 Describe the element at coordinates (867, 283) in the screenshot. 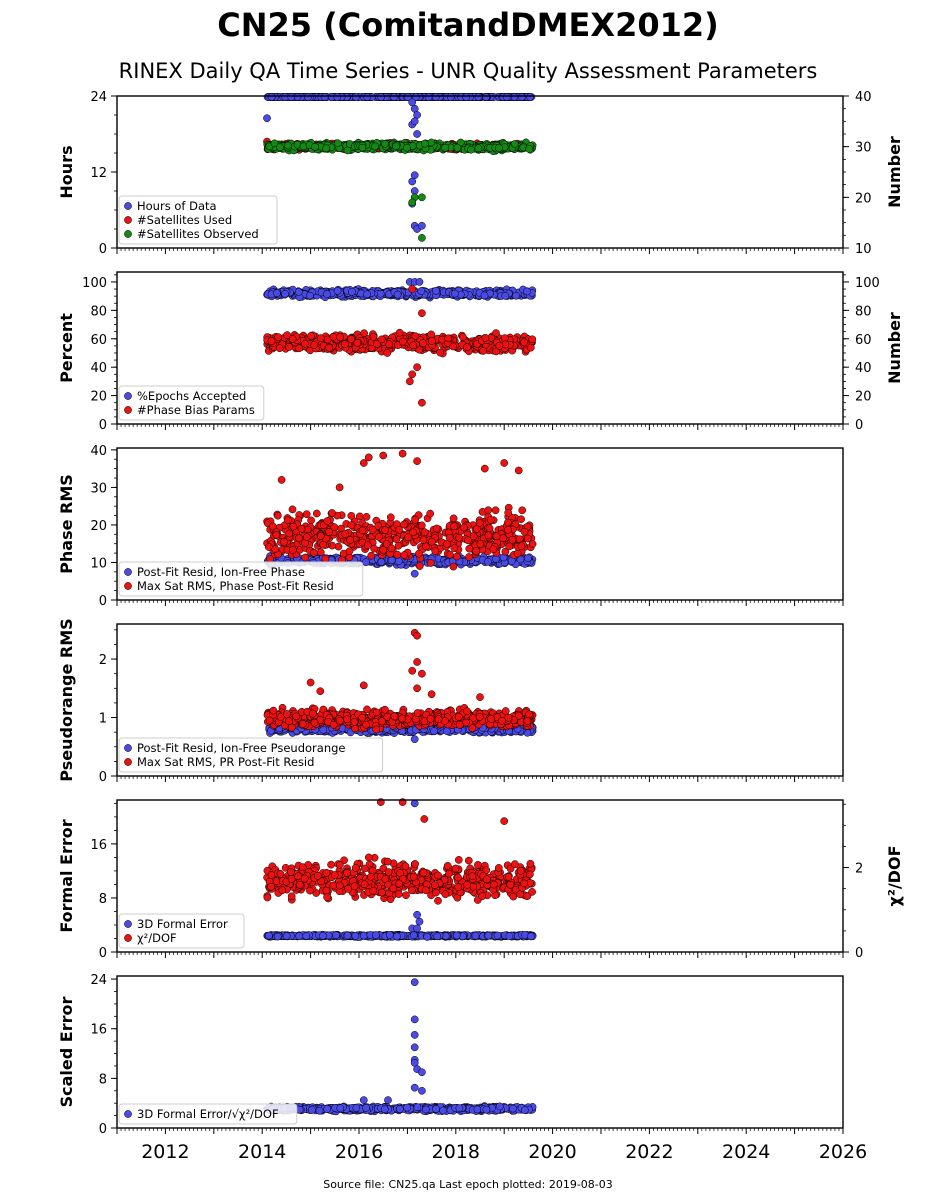

I see `y-right-tick-label: 100` at that location.